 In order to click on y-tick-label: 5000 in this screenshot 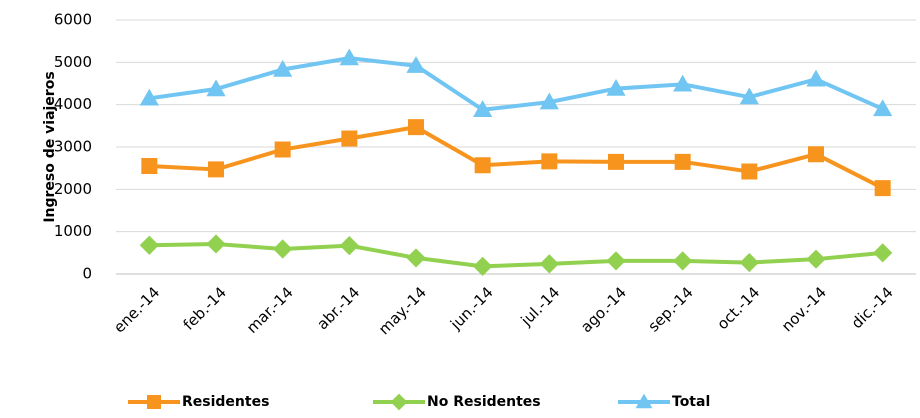, I will do `click(73, 62)`.